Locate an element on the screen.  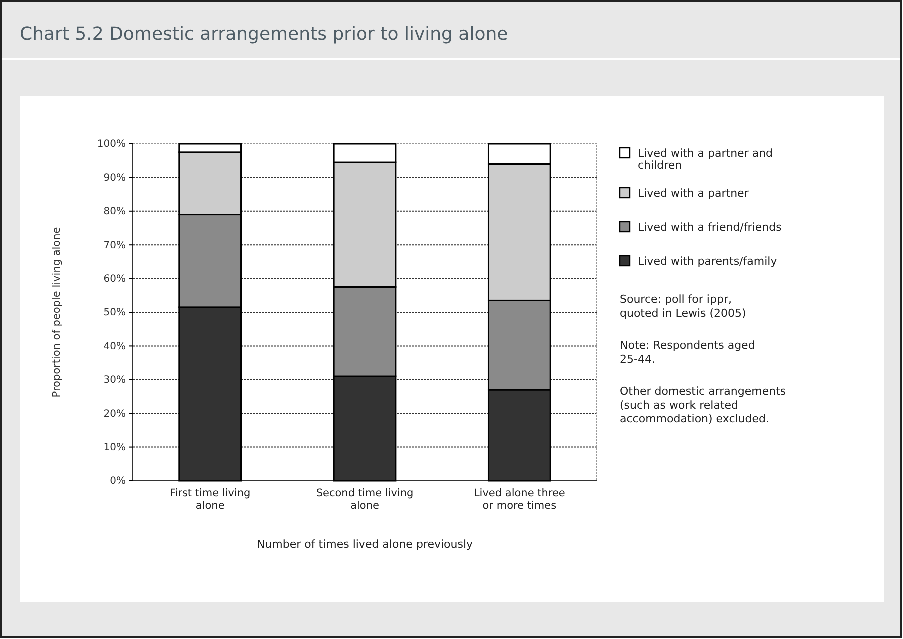
y-tick-label: 40% is located at coordinates (115, 346).